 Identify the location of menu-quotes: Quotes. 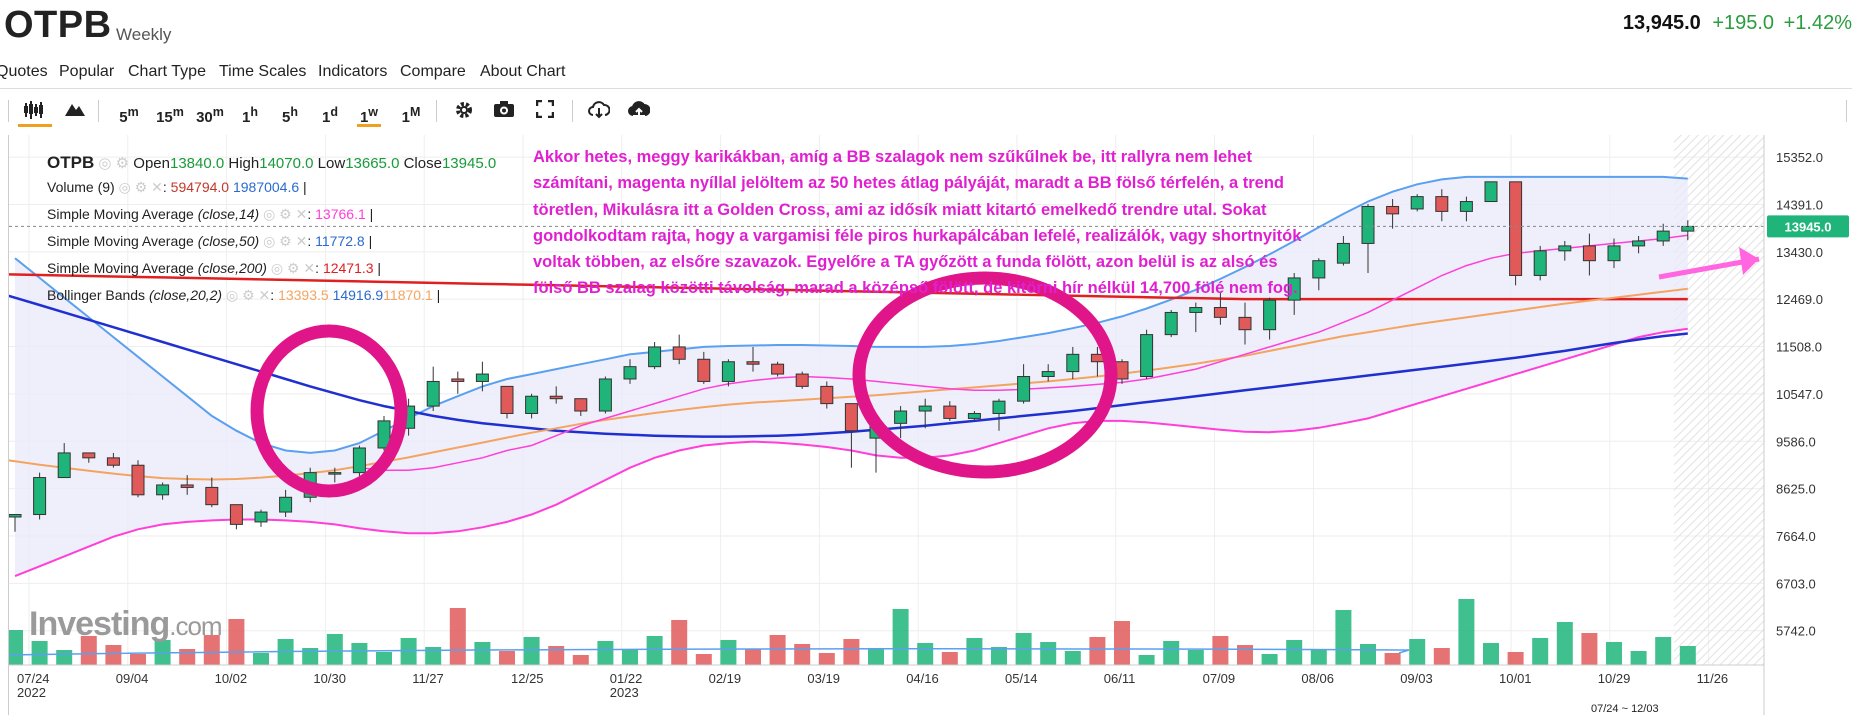
(24, 71).